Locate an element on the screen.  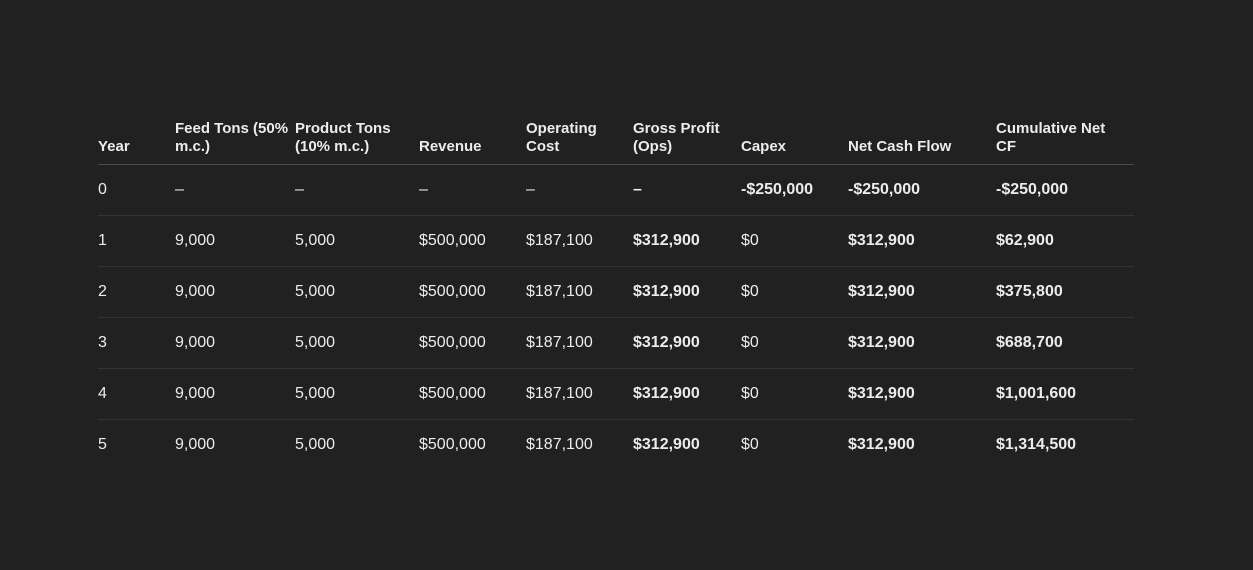
header-gross-profit: Gross Profit (Ops) is located at coordinates (687, 142).